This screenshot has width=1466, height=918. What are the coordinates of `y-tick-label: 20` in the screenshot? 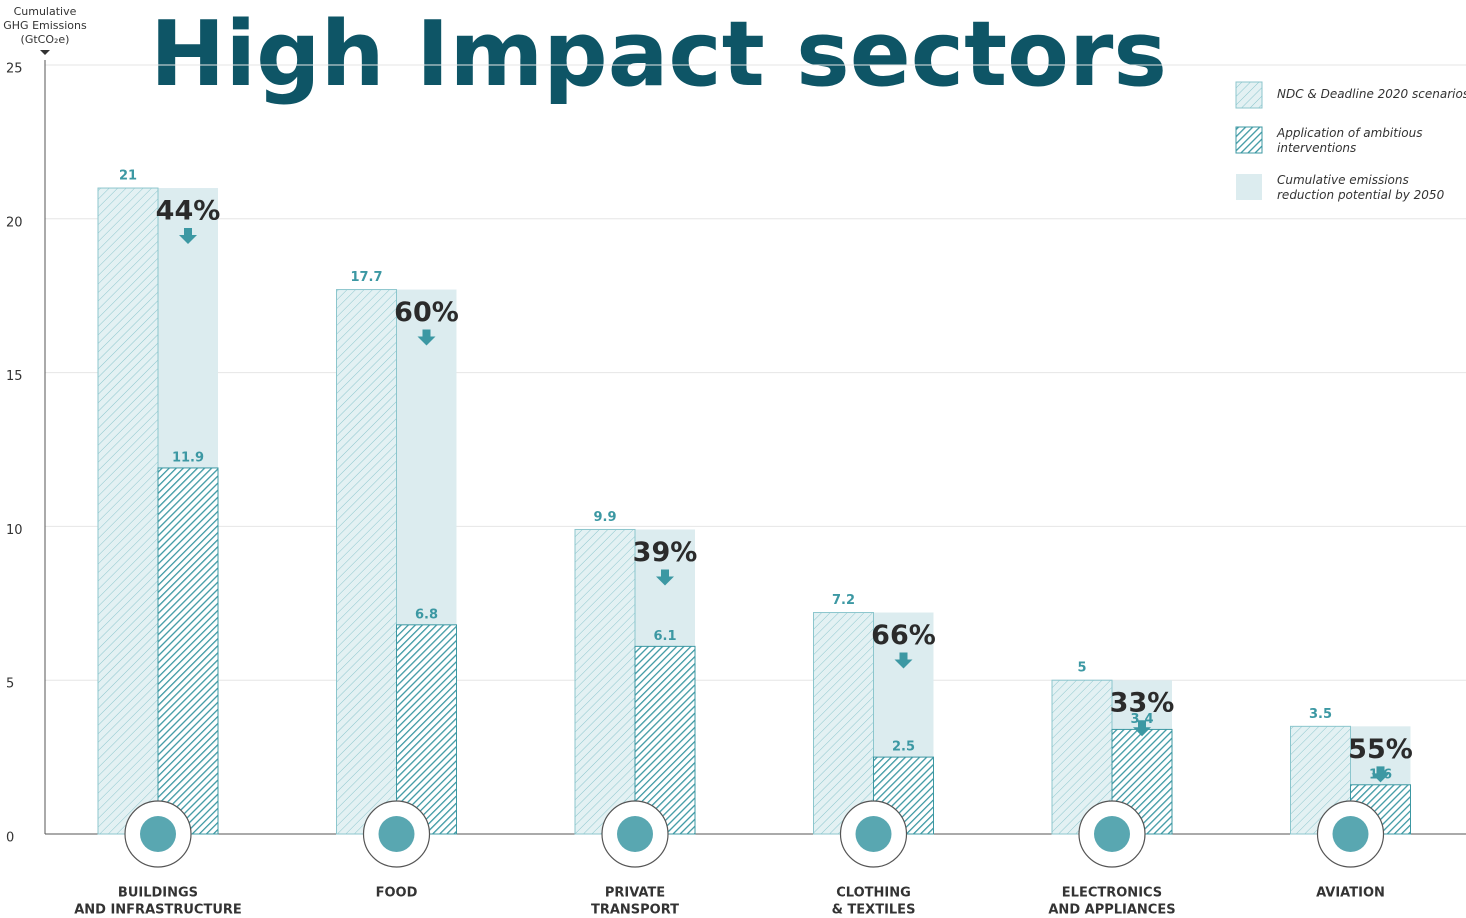 It's located at (14, 222).